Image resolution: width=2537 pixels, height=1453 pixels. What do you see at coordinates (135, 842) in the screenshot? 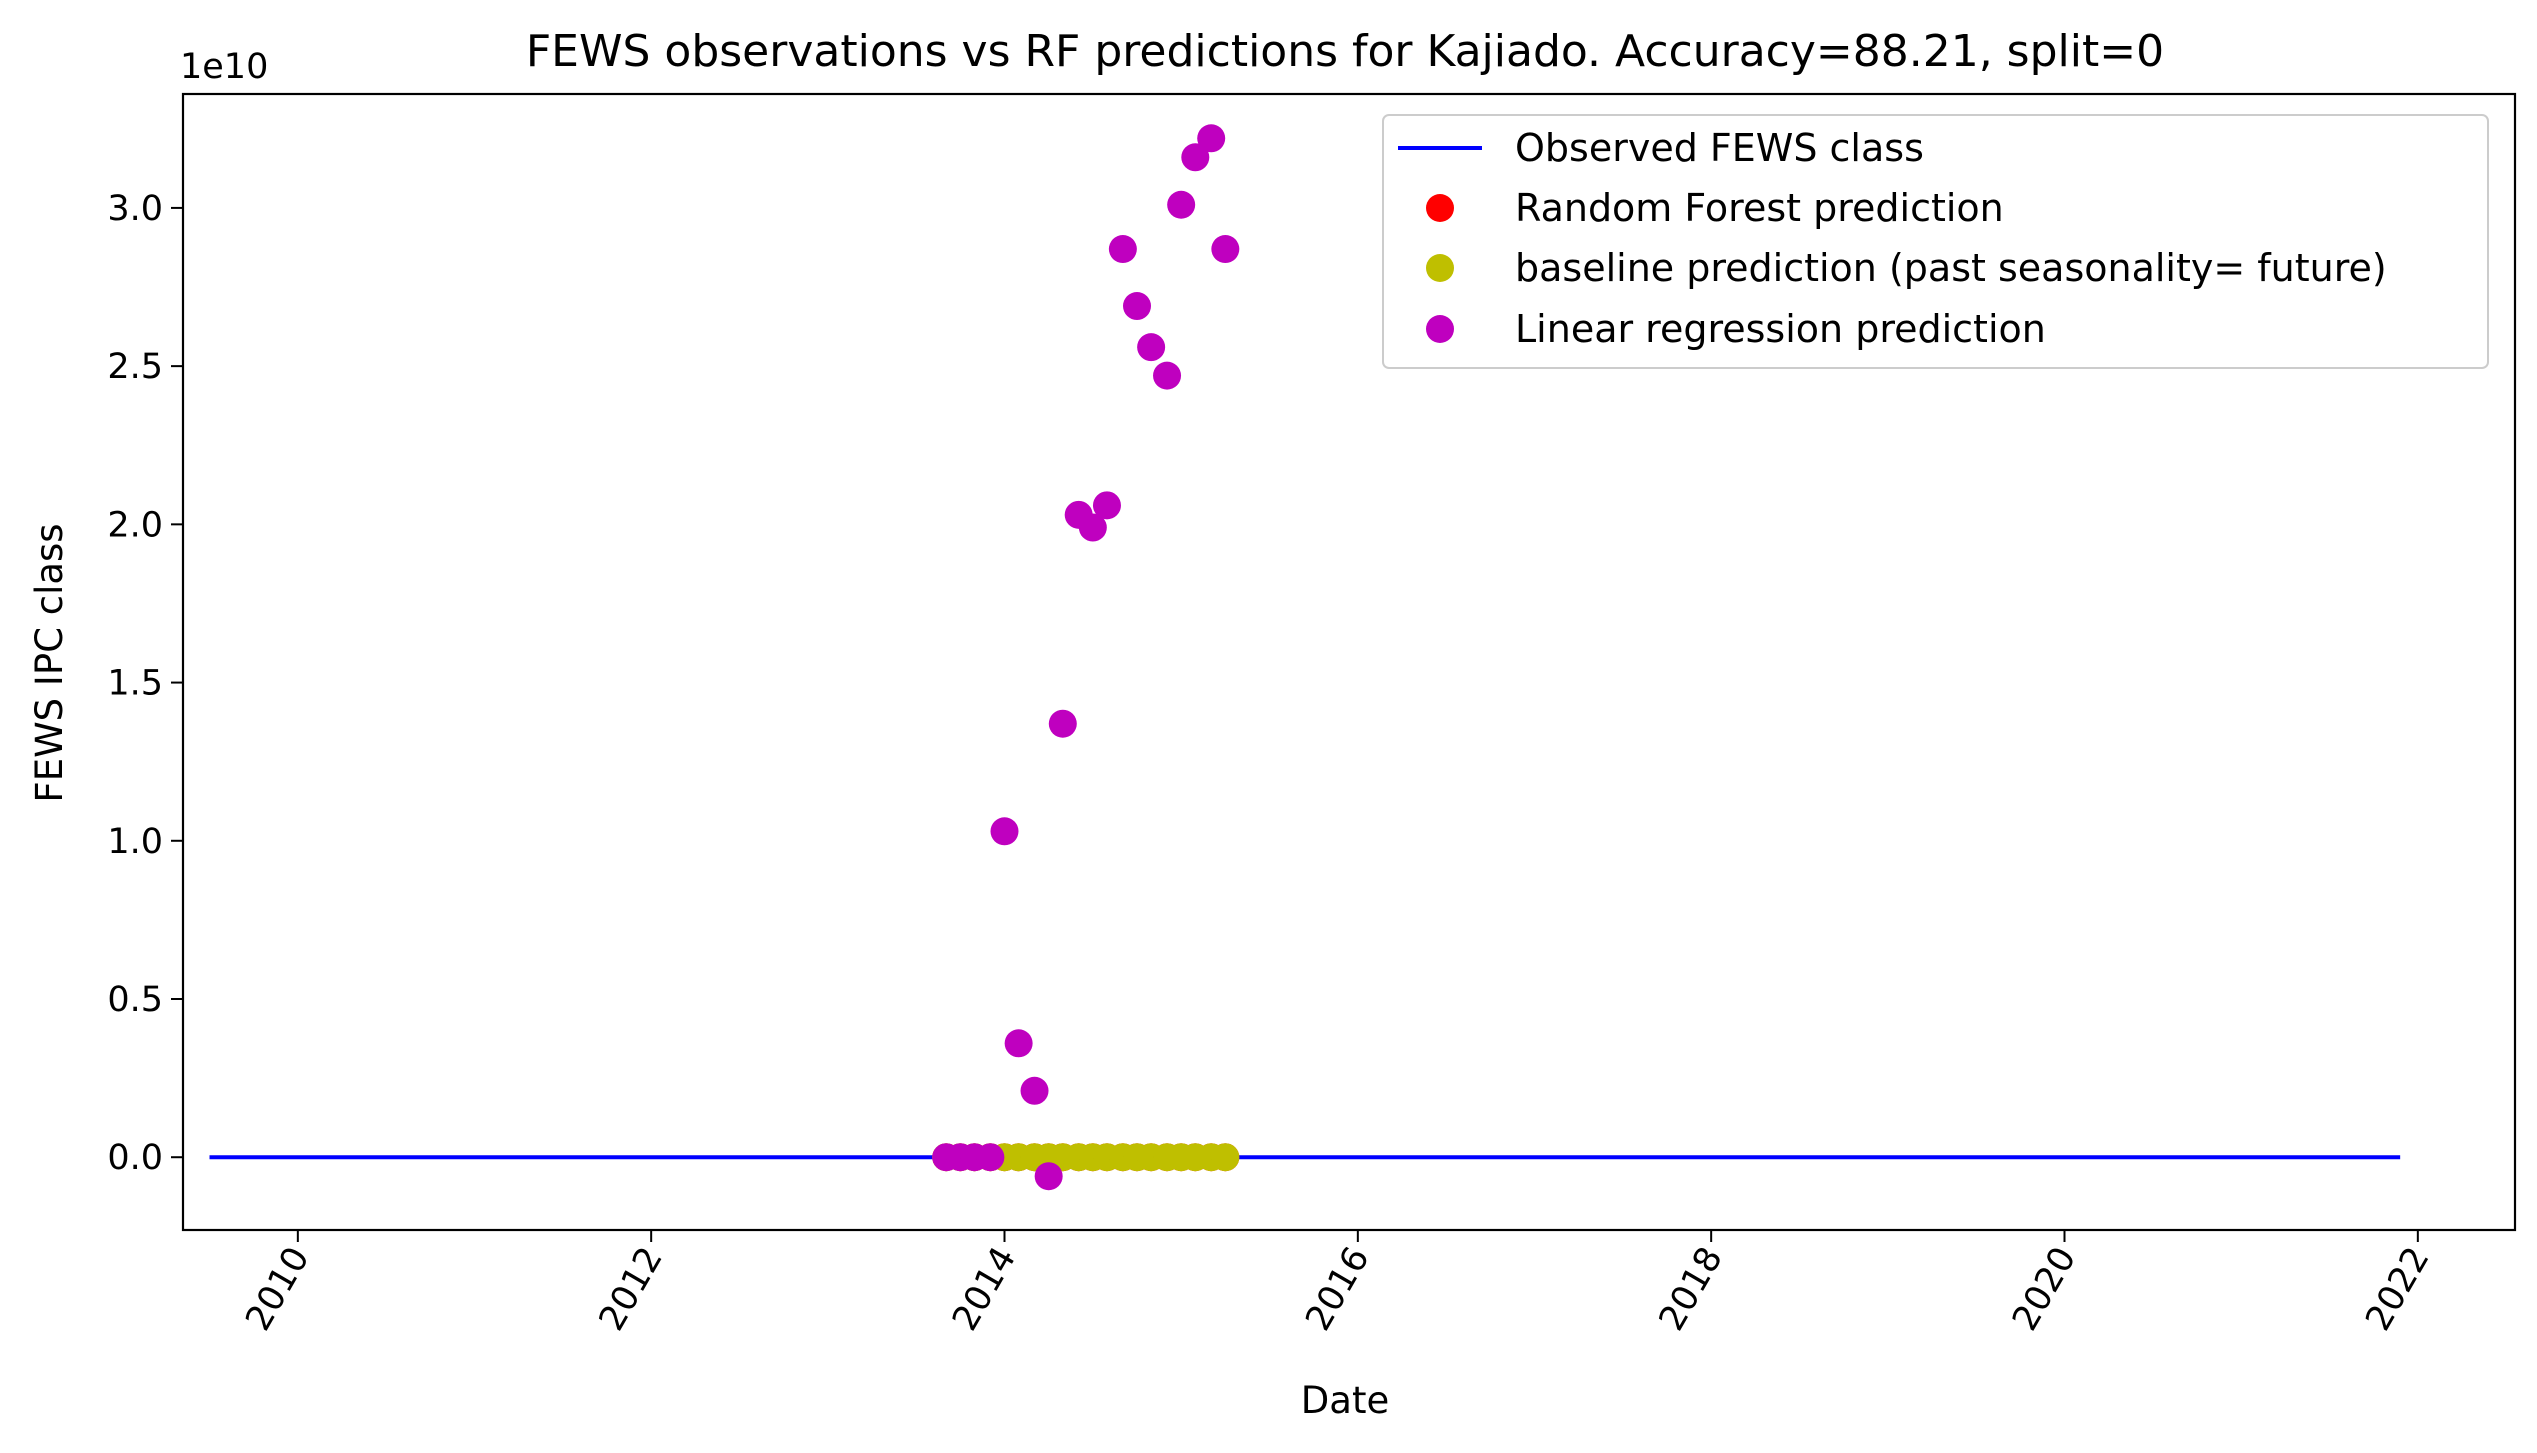
I see `y-tick-label: 1.0` at bounding box center [135, 842].